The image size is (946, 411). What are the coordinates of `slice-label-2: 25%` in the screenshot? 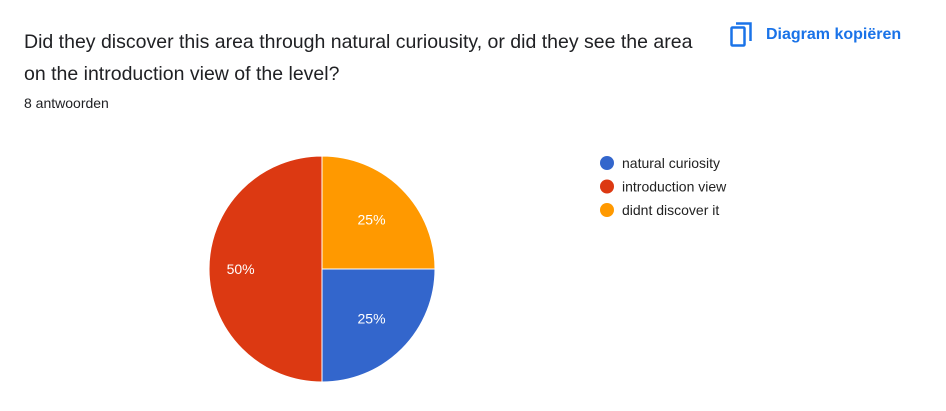 It's located at (372, 219).